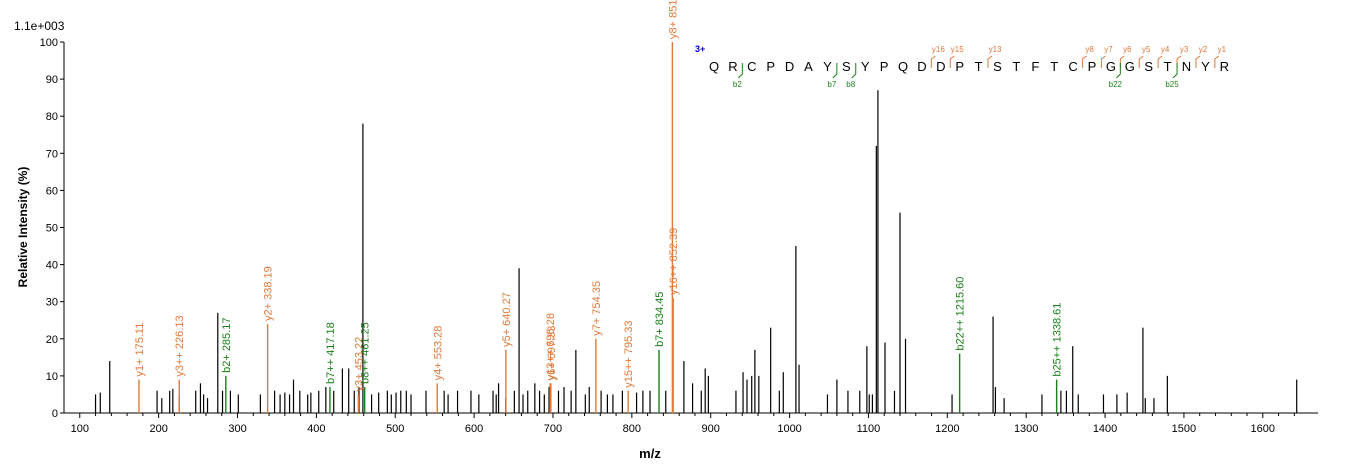 The height and width of the screenshot is (473, 1362). Describe the element at coordinates (711, 429) in the screenshot. I see `x-tick-label: 900` at that location.